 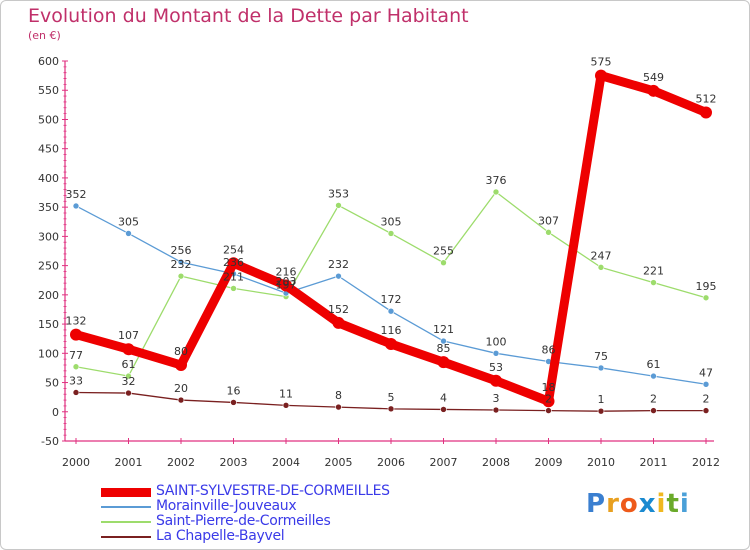 What do you see at coordinates (48, 119) in the screenshot?
I see `y-tick-label: 500` at bounding box center [48, 119].